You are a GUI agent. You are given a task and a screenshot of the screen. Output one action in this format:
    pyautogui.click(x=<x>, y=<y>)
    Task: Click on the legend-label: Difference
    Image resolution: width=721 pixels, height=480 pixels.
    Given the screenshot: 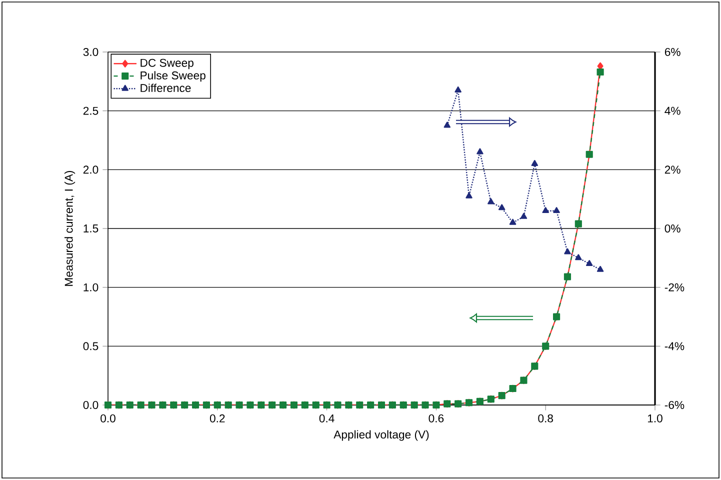 What is the action you would take?
    pyautogui.click(x=165, y=88)
    